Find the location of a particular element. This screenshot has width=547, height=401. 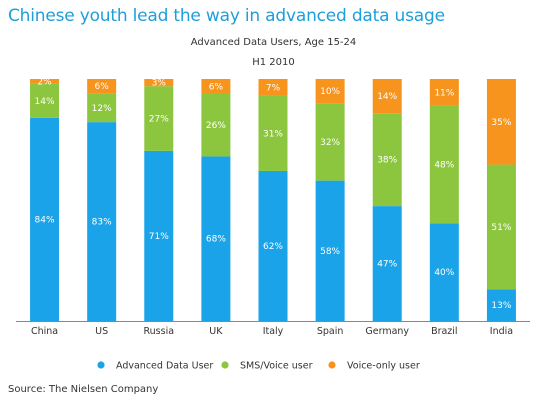

bar-italy-advanced-data-user is located at coordinates (273, 245).